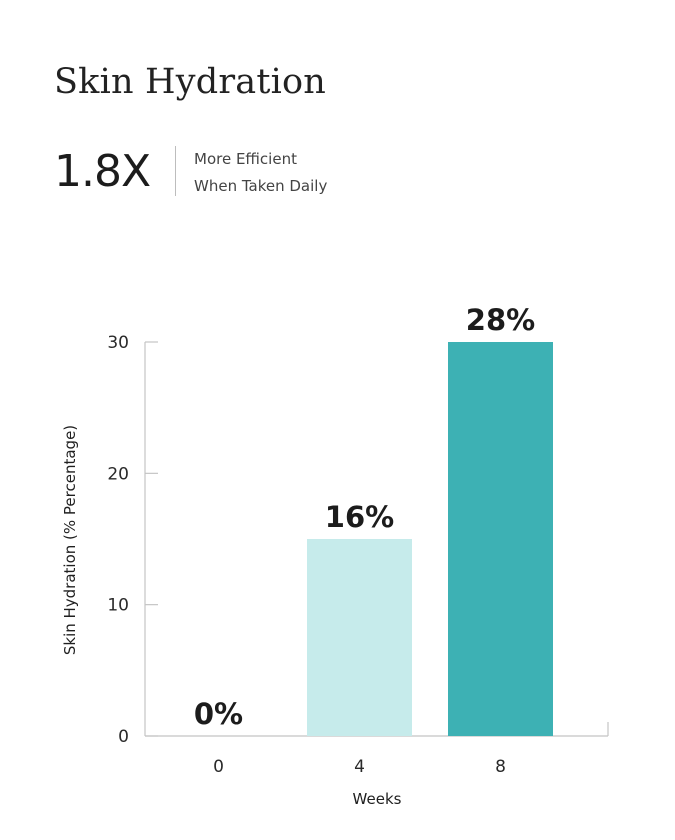 The image size is (675, 840). I want to click on x-tick-label: 0, so click(218, 767).